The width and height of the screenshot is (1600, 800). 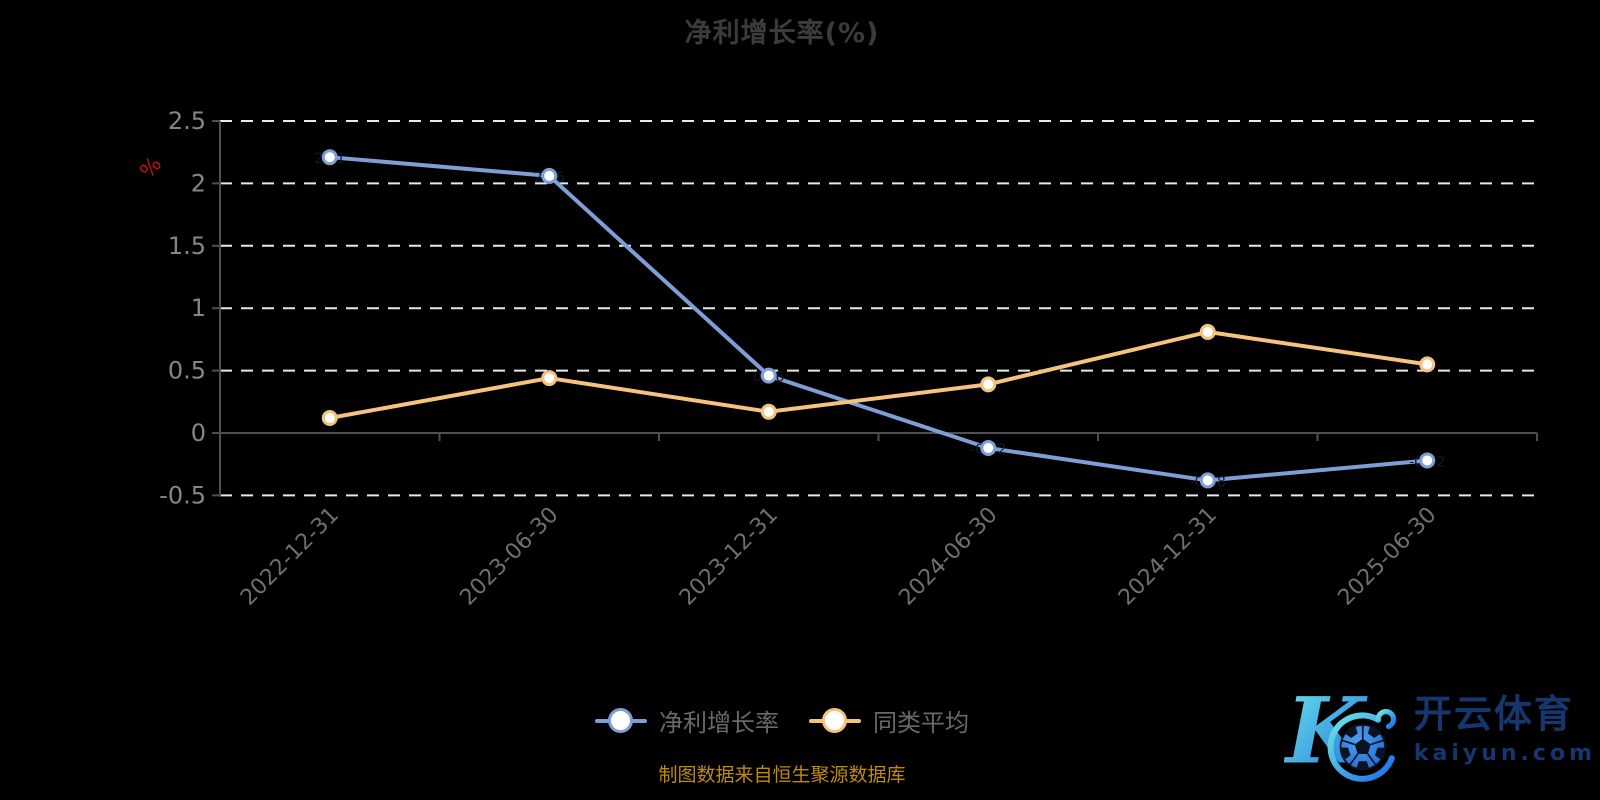 What do you see at coordinates (198, 433) in the screenshot?
I see `y-tick-label: 0` at bounding box center [198, 433].